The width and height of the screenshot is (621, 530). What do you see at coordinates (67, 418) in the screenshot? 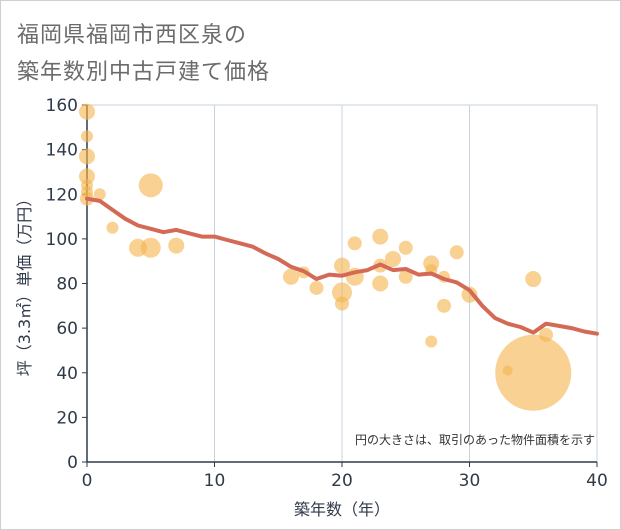
I see `y-tick-label: 20` at bounding box center [67, 418].